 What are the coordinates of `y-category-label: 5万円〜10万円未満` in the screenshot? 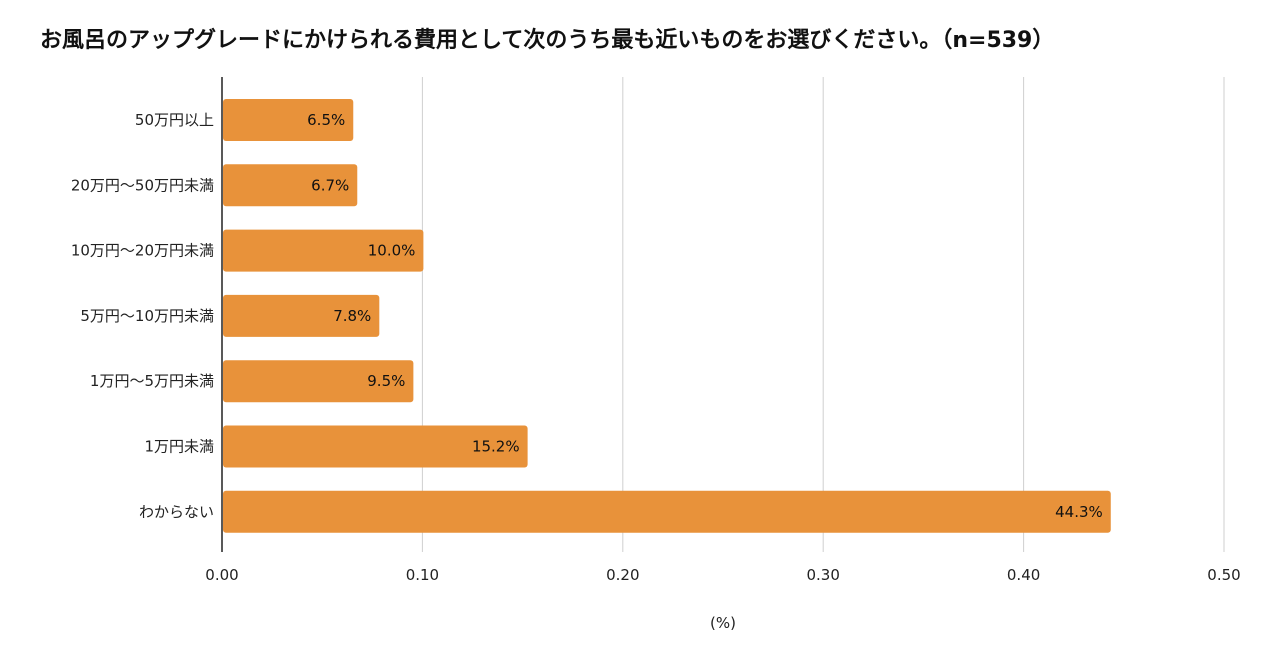 It's located at (147, 316).